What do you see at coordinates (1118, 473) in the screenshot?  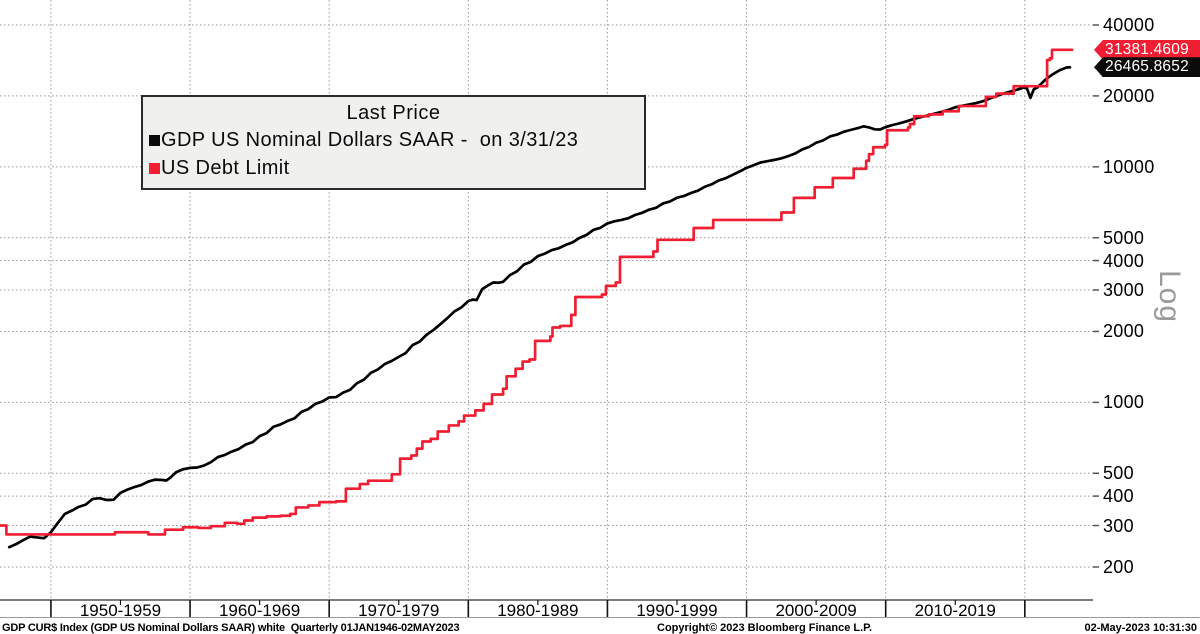 I see `y-axis-tick-label: 500` at bounding box center [1118, 473].